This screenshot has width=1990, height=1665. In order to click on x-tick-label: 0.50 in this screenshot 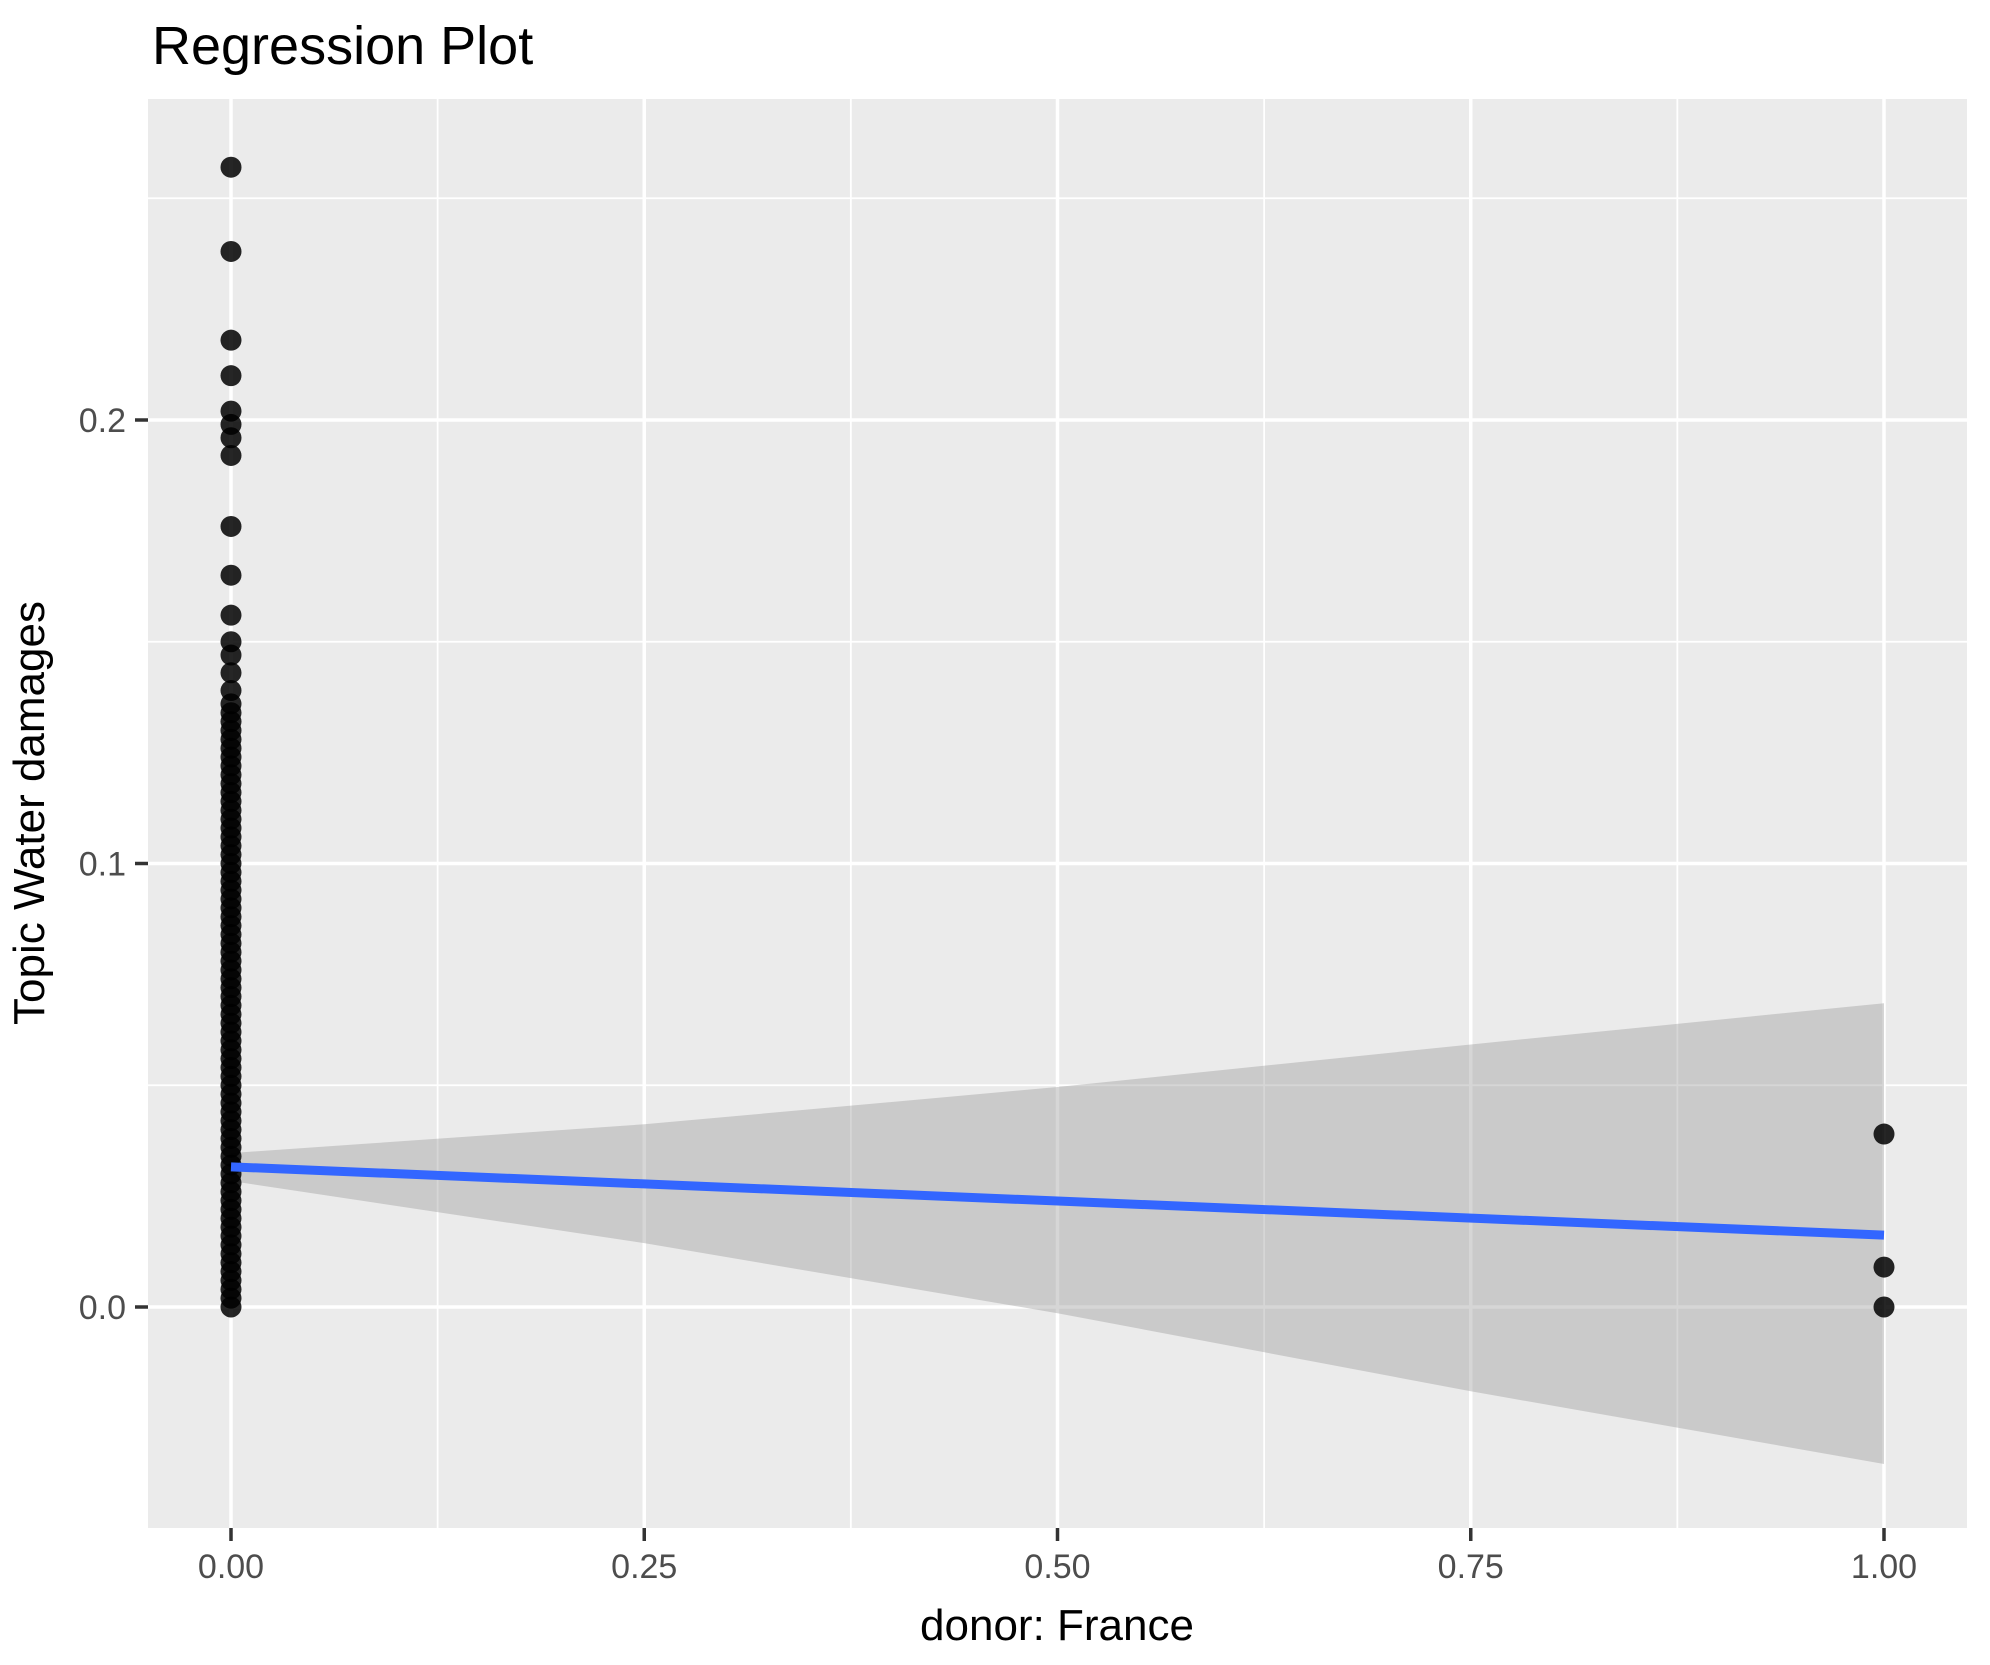, I will do `click(1057, 1567)`.